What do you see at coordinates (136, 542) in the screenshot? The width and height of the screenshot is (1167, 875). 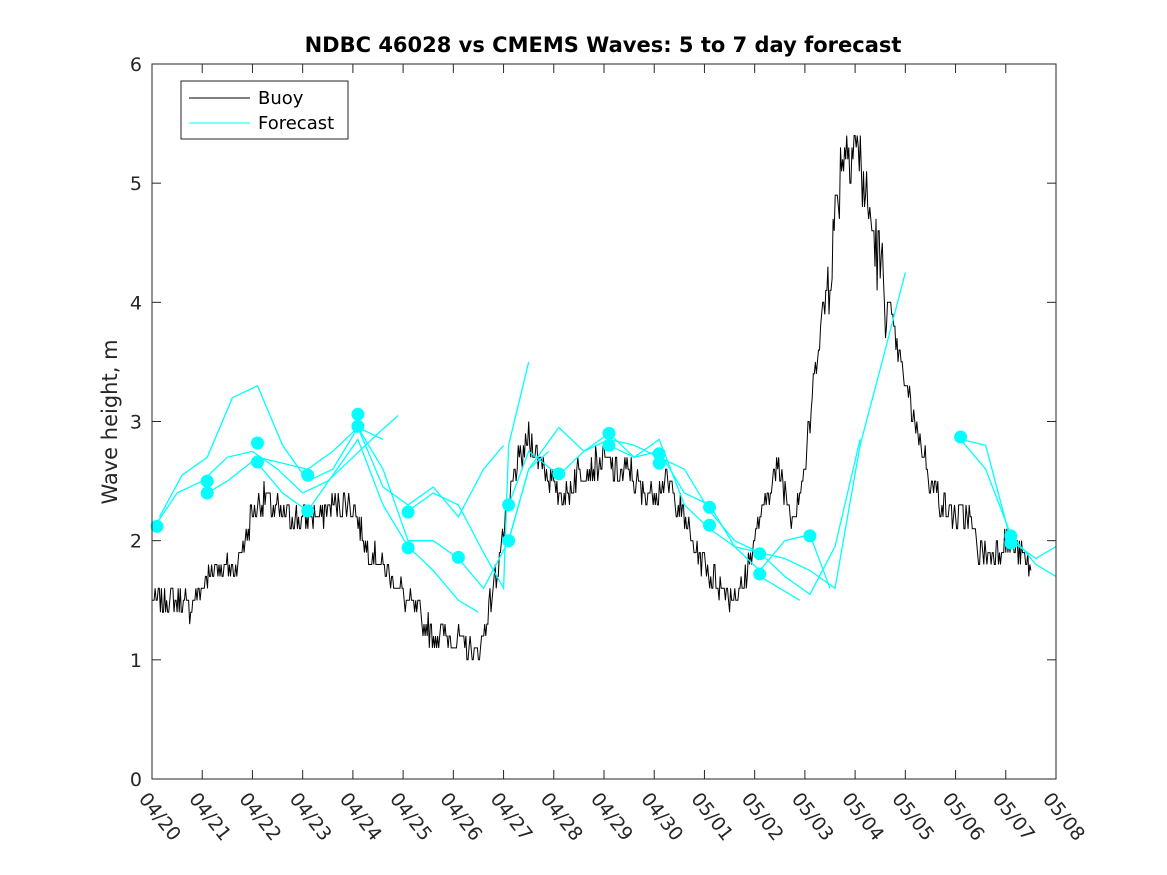 I see `y-tick-label: 2` at bounding box center [136, 542].